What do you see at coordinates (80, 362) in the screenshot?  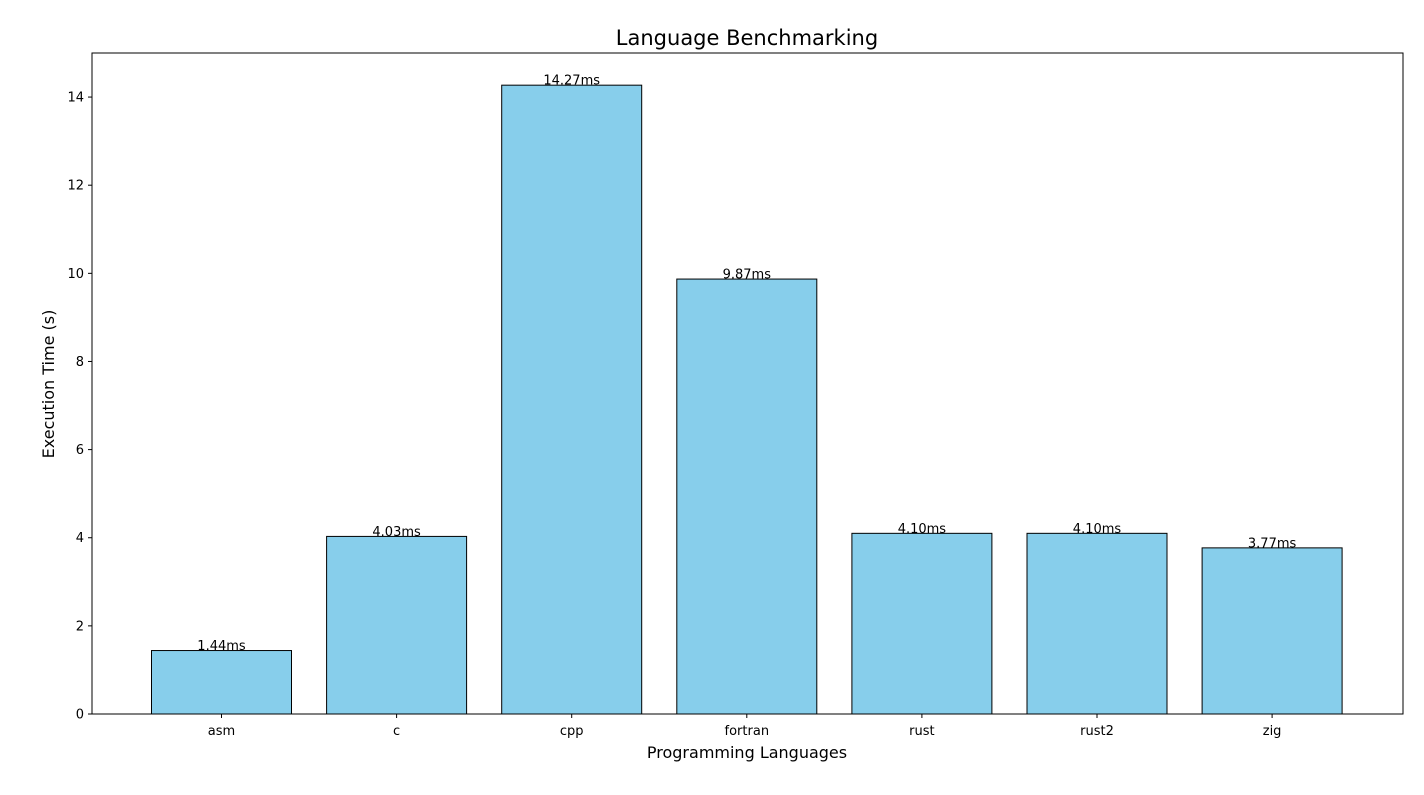 I see `y-tick-label: 8` at bounding box center [80, 362].